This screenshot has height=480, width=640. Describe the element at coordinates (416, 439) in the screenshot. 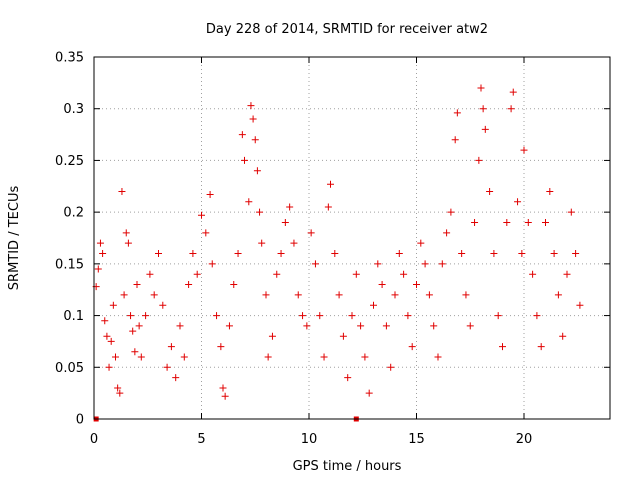

I see `x-tick-label: 15` at that location.